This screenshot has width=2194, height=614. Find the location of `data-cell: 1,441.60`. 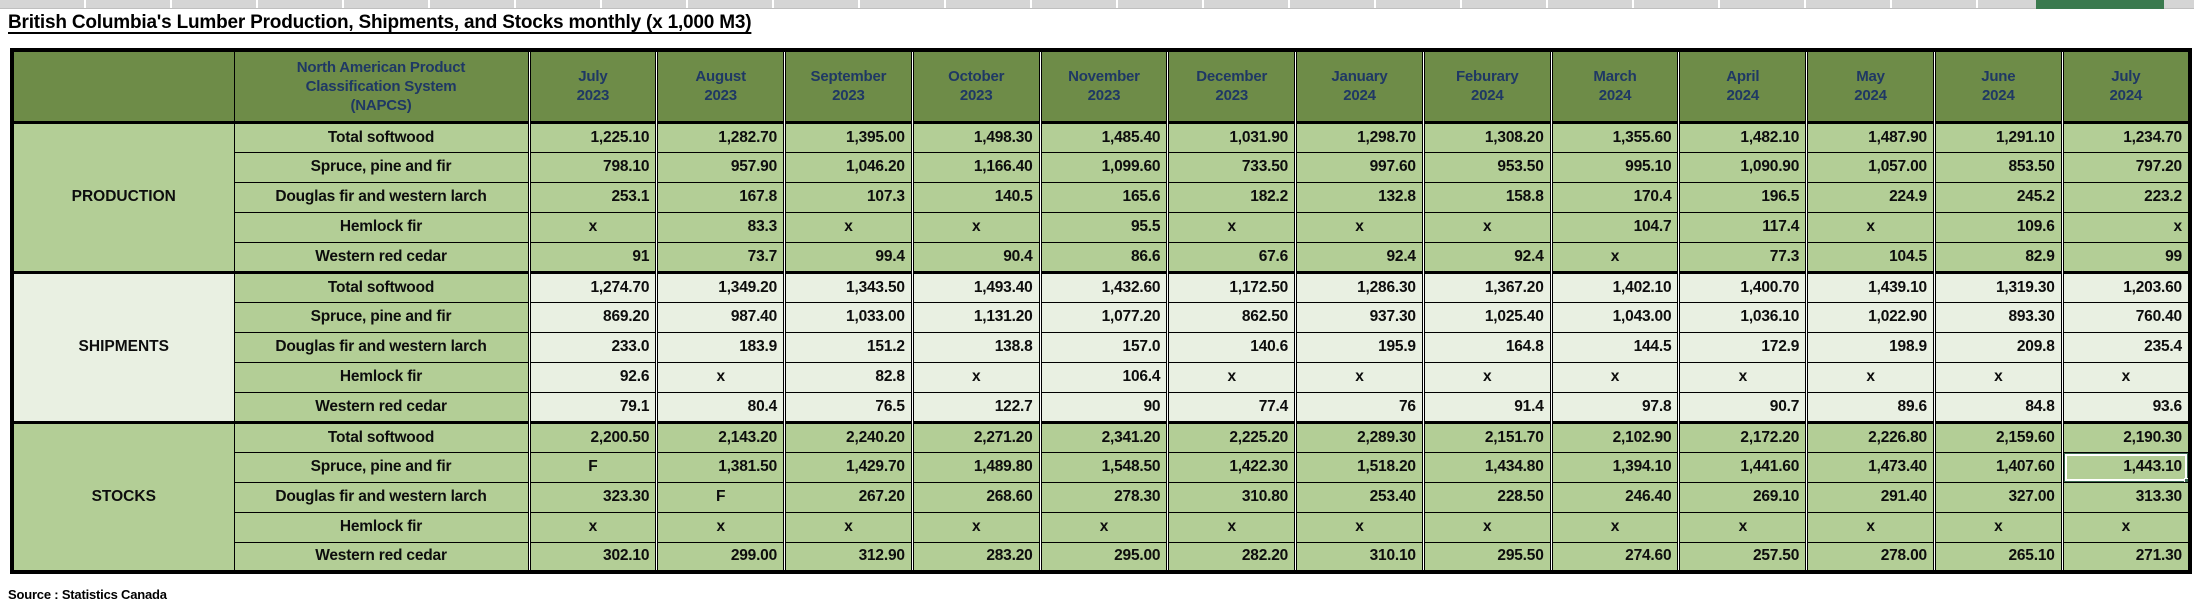

data-cell: 1,441.60 is located at coordinates (1743, 467).